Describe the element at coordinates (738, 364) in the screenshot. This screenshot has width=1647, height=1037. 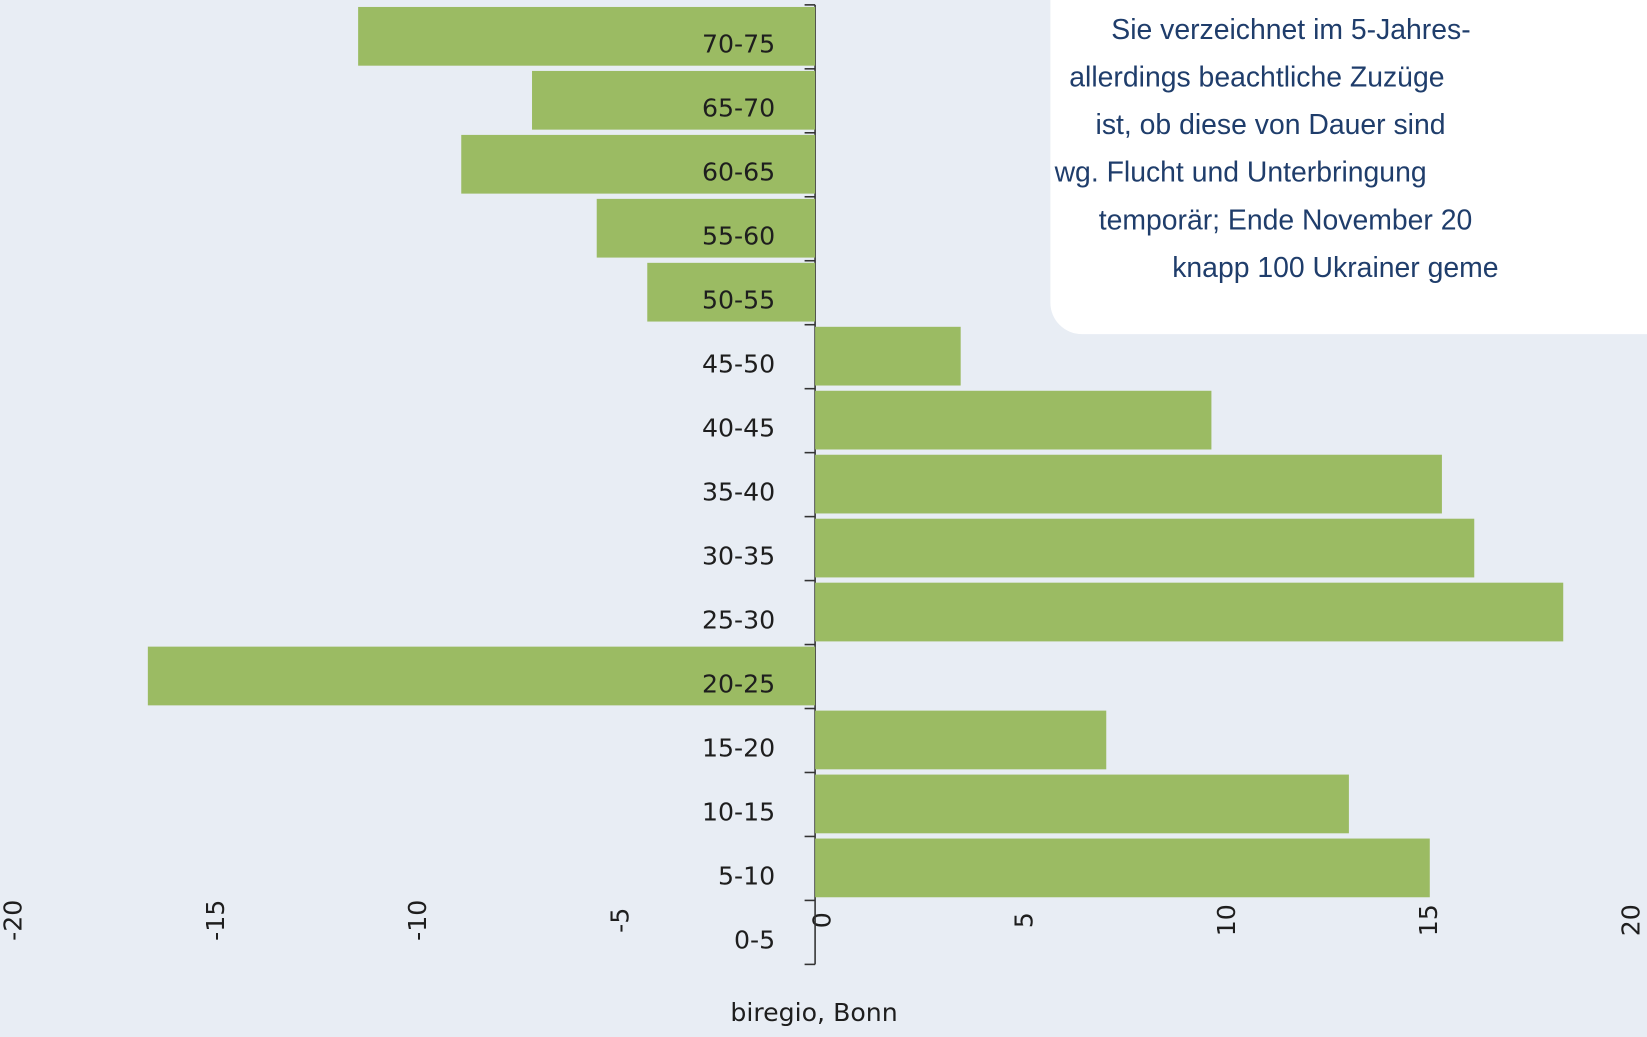
I see `y-tick-label: 45-50` at that location.